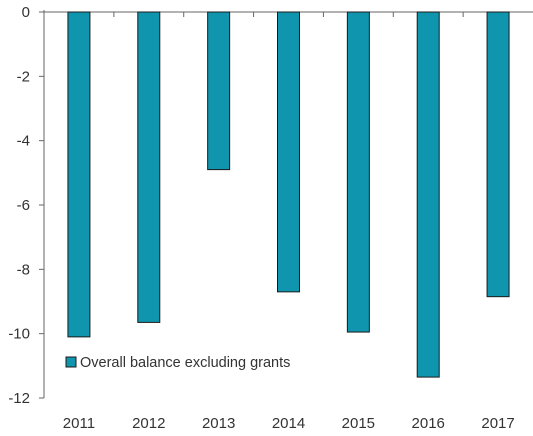 This screenshot has height=436, width=533. I want to click on legend-swatch, so click(71, 362).